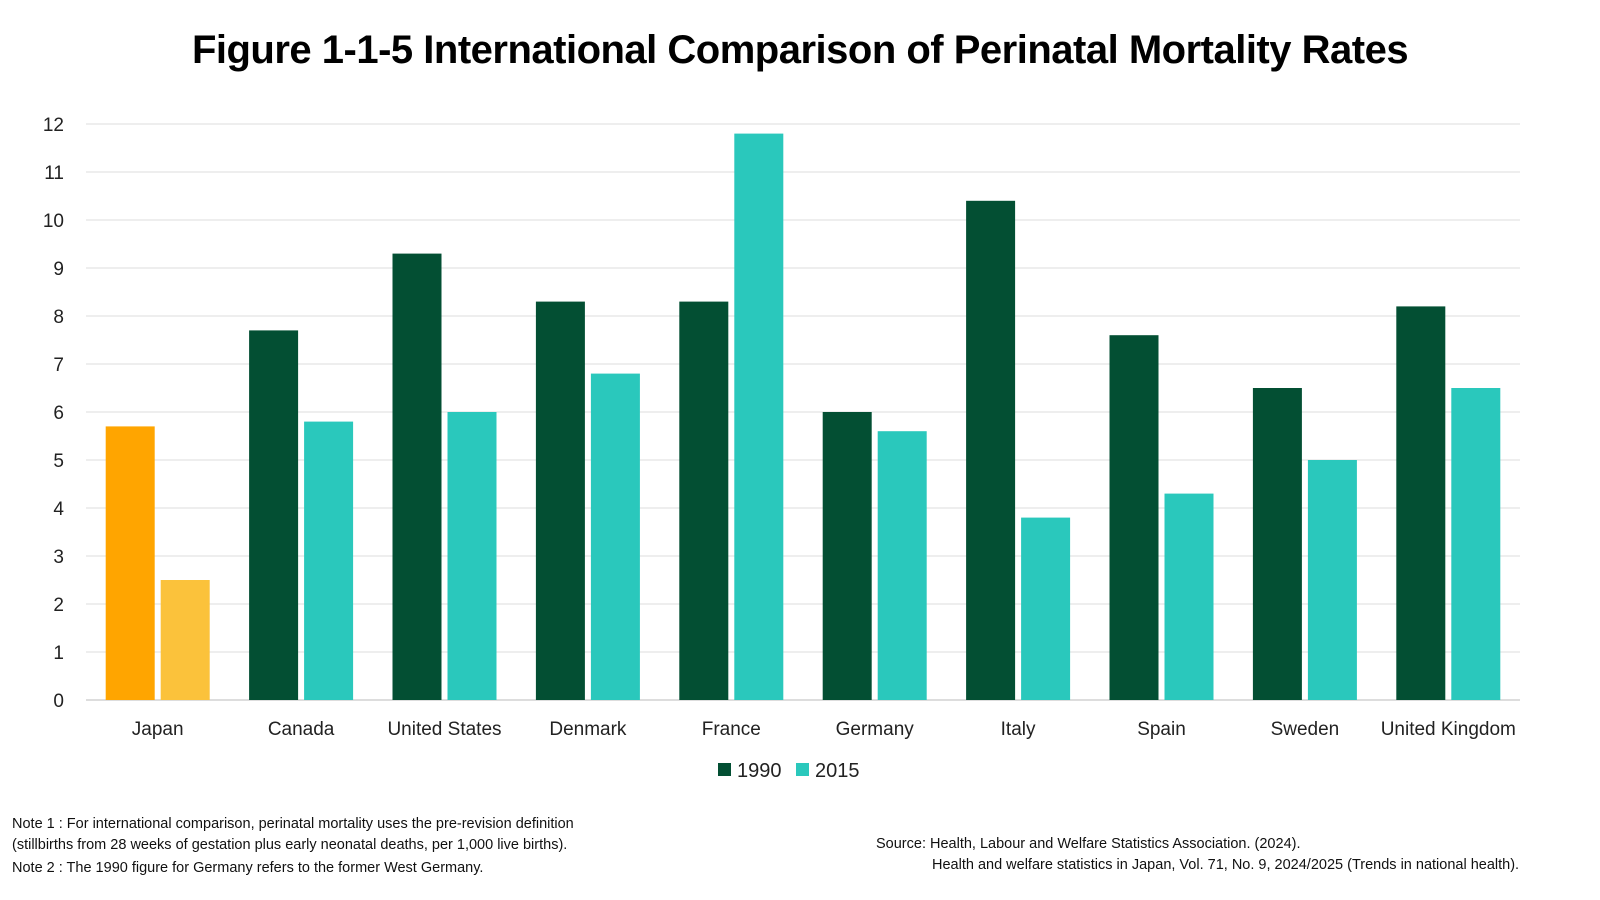  I want to click on bar-united-kingdom-2015, so click(1476, 544).